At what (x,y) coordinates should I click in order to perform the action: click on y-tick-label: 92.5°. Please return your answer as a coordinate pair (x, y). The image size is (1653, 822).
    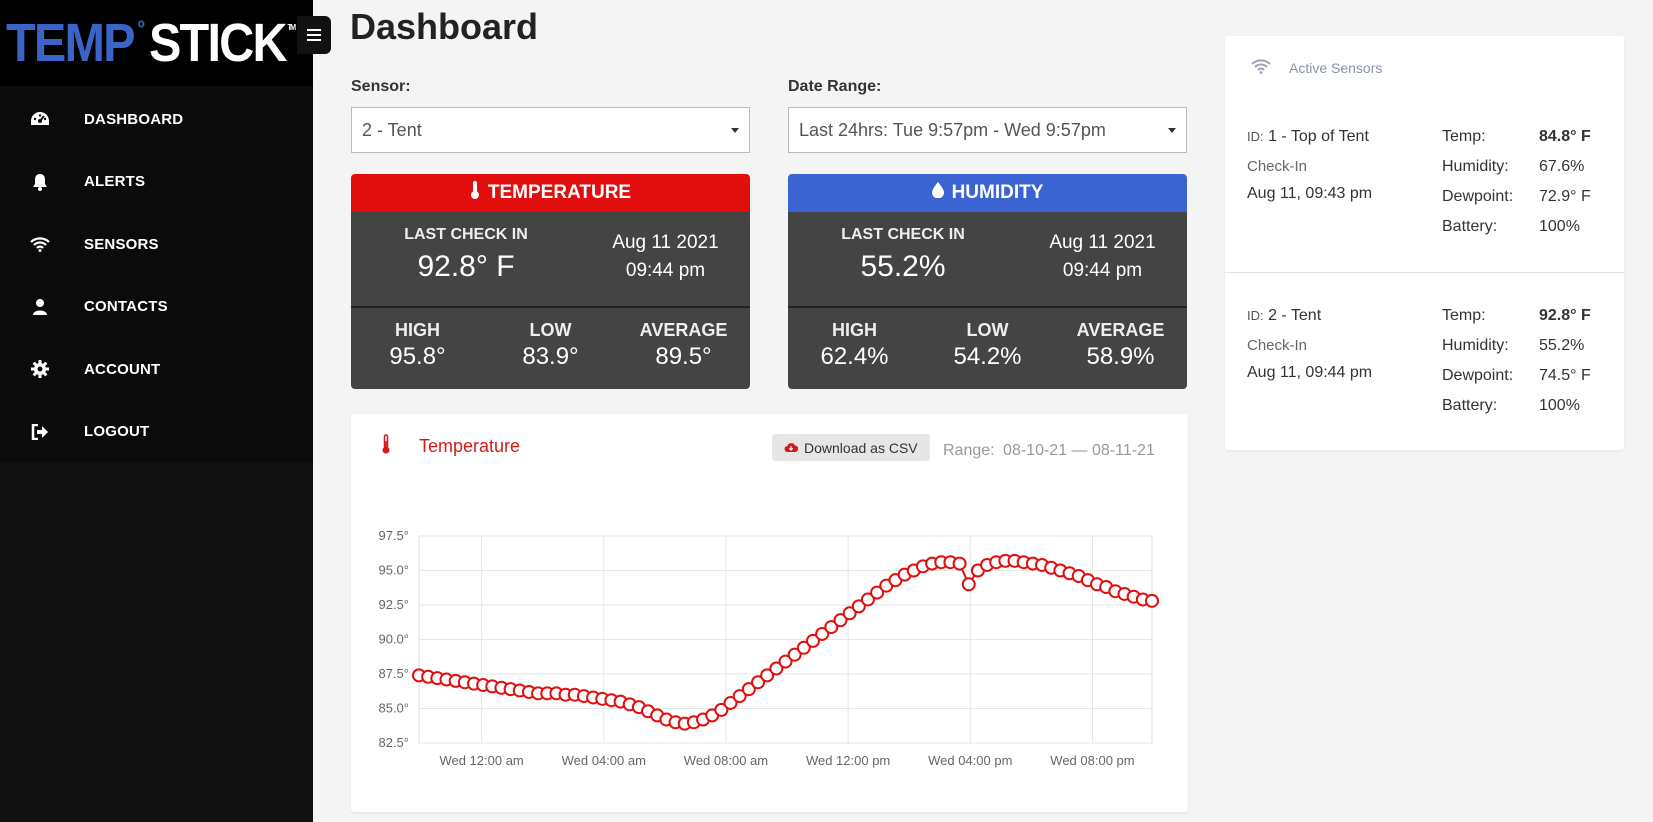
    Looking at the image, I should click on (393, 604).